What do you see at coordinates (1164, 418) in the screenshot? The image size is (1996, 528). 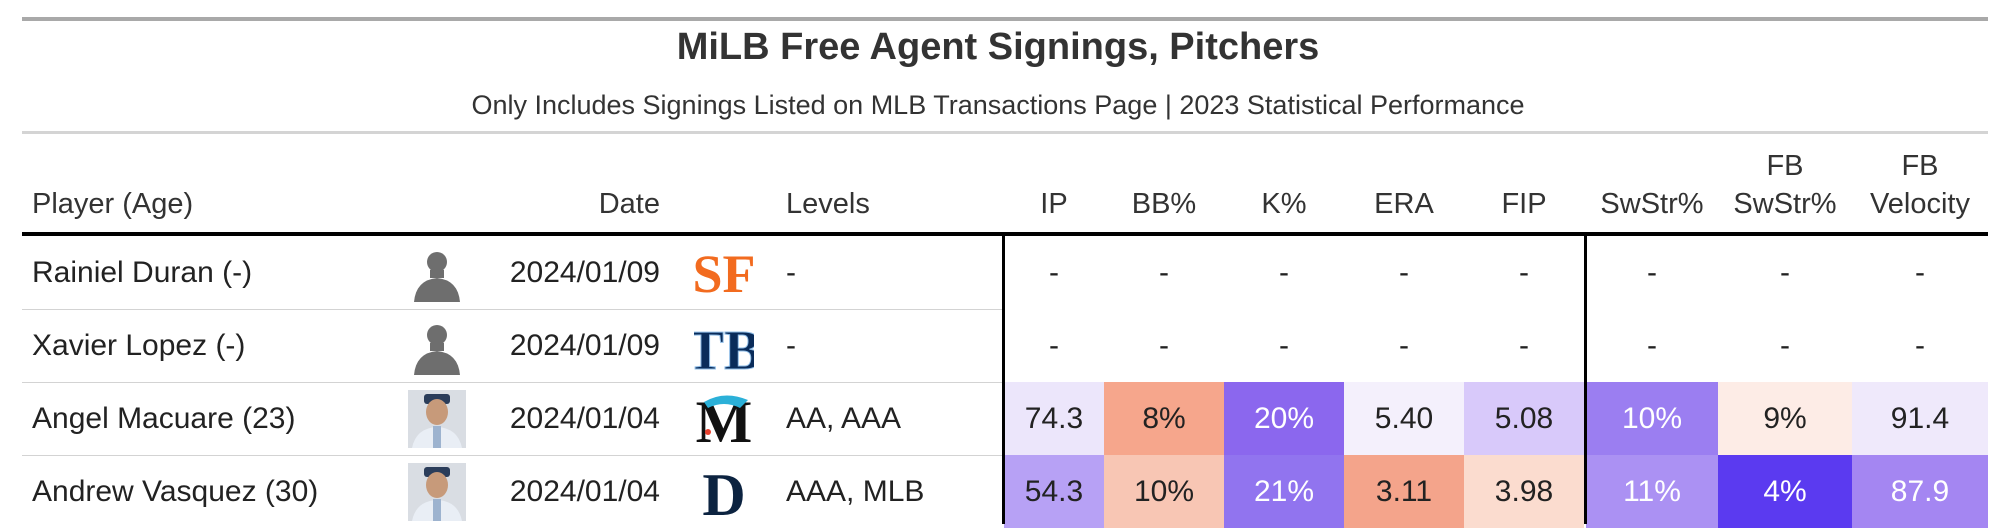 I see `stat-bb: 8%` at bounding box center [1164, 418].